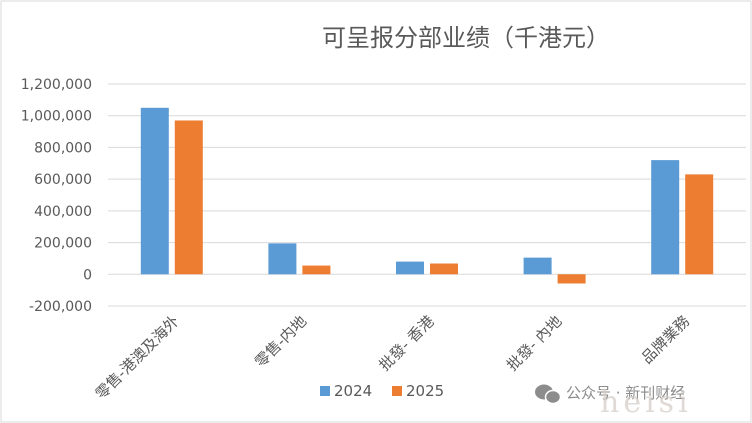 Image resolution: width=752 pixels, height=423 pixels. I want to click on y-tick-label: -200,000, so click(60, 307).